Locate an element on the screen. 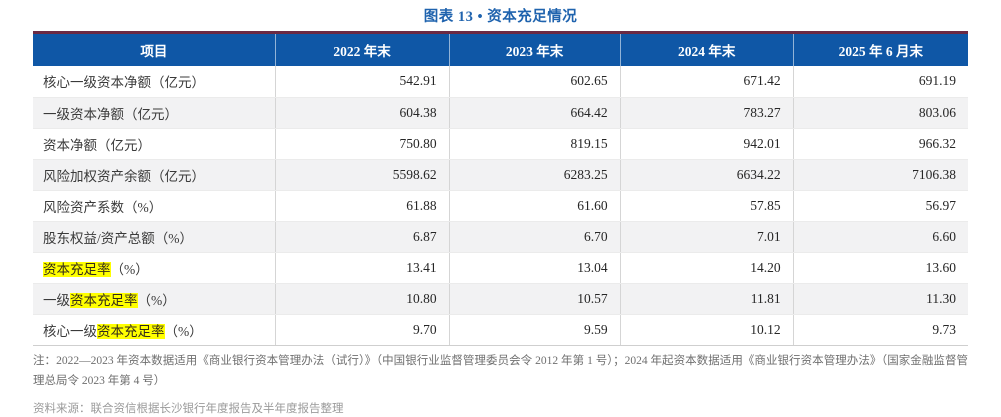  table-row: 资本净额（亿元） 750.80 819.15 942.01 966.32 is located at coordinates (500, 144).